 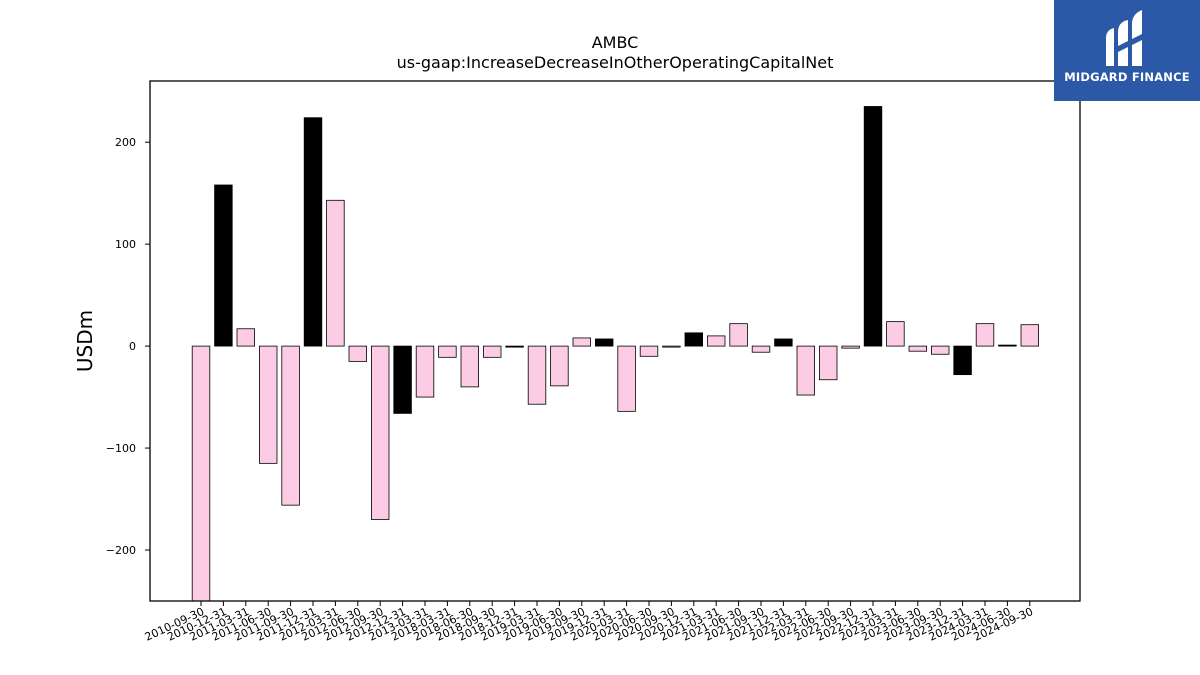 I want to click on logo-text: MIDGARD FINANCE, so click(x=1127, y=77).